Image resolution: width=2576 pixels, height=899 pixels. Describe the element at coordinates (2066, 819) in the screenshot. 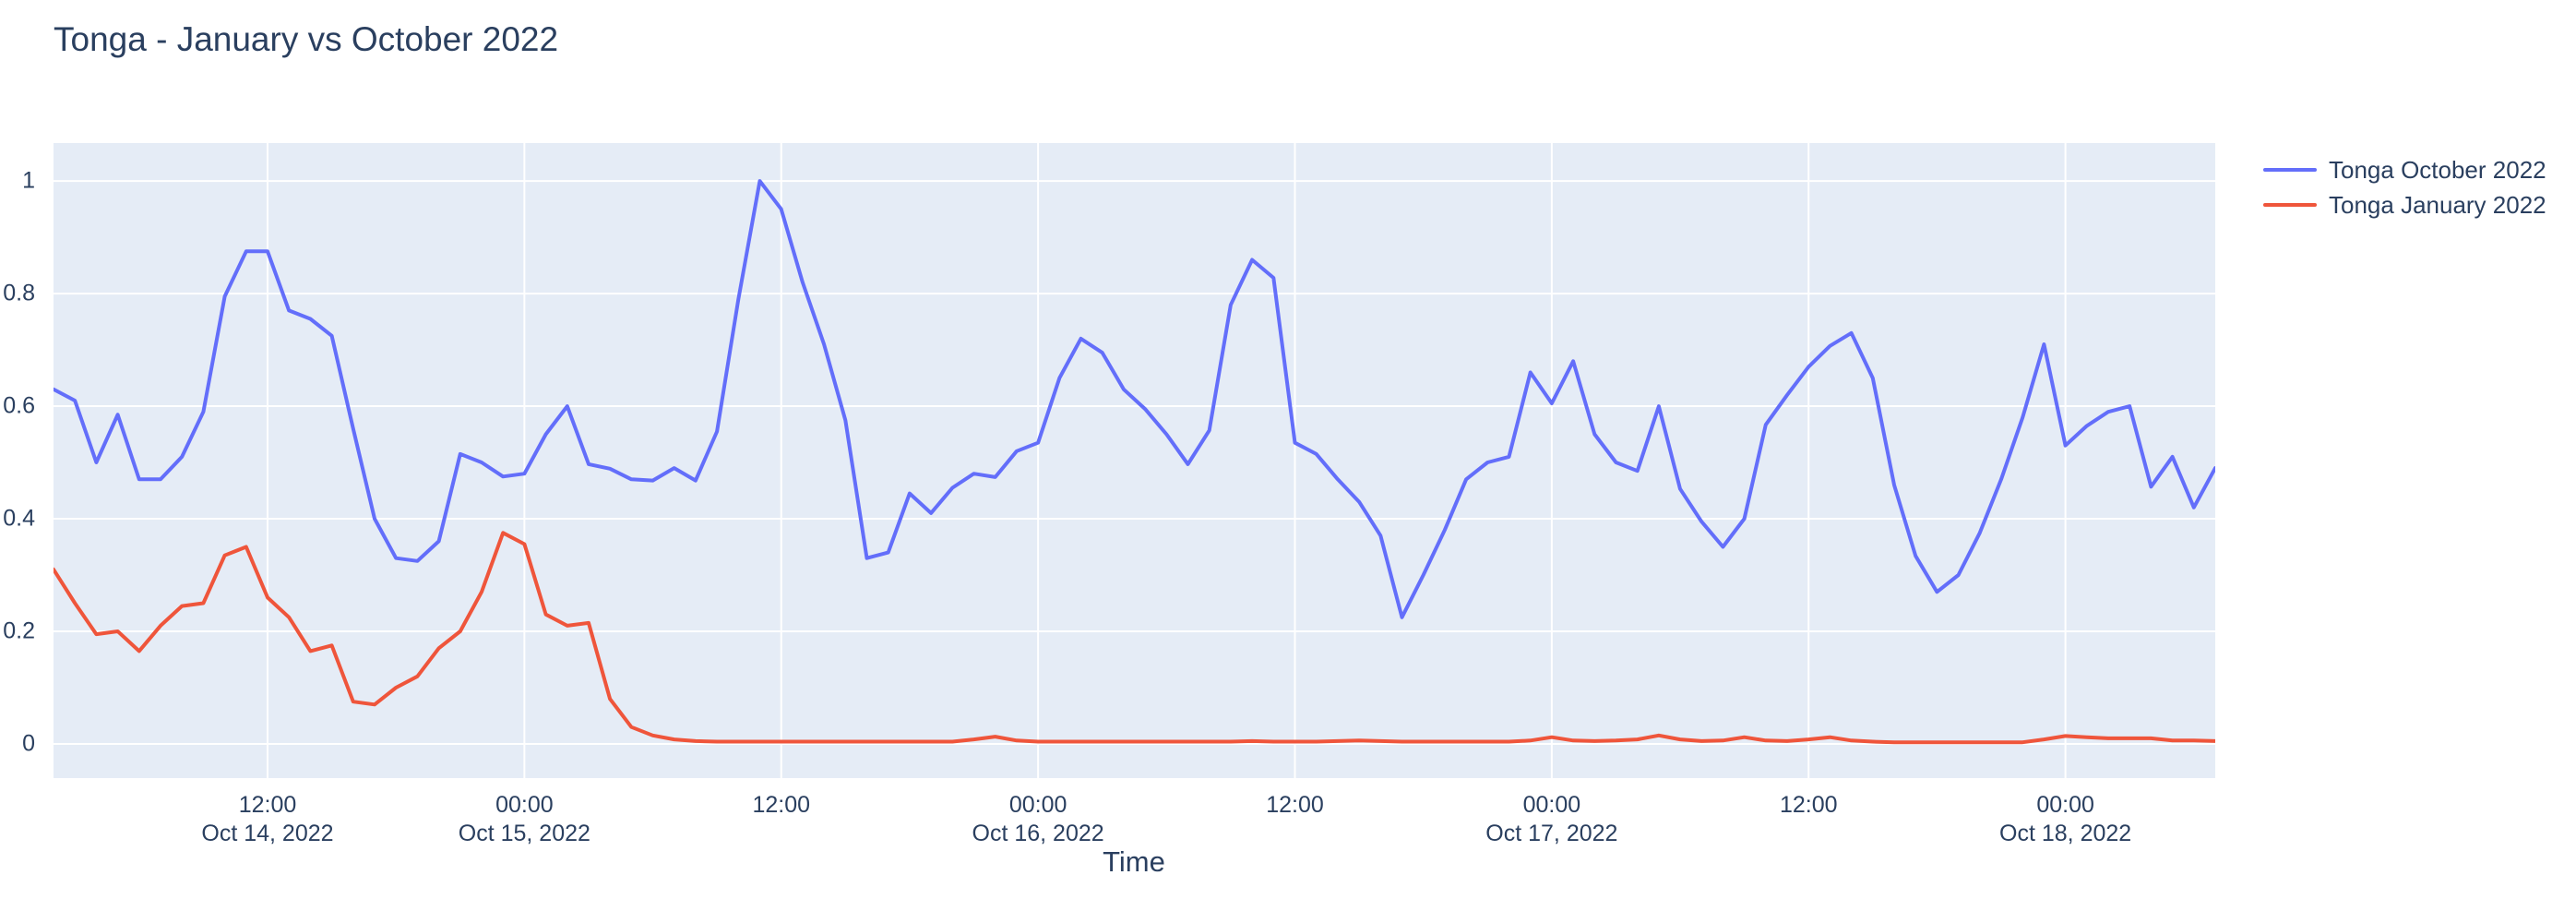

I see `x-tick-label: 00:00 Oct 18, 2022` at that location.